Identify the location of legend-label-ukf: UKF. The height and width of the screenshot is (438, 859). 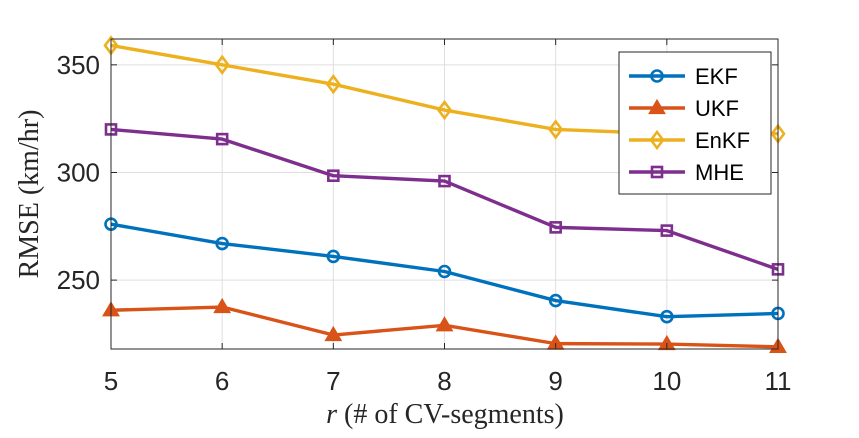
(717, 108).